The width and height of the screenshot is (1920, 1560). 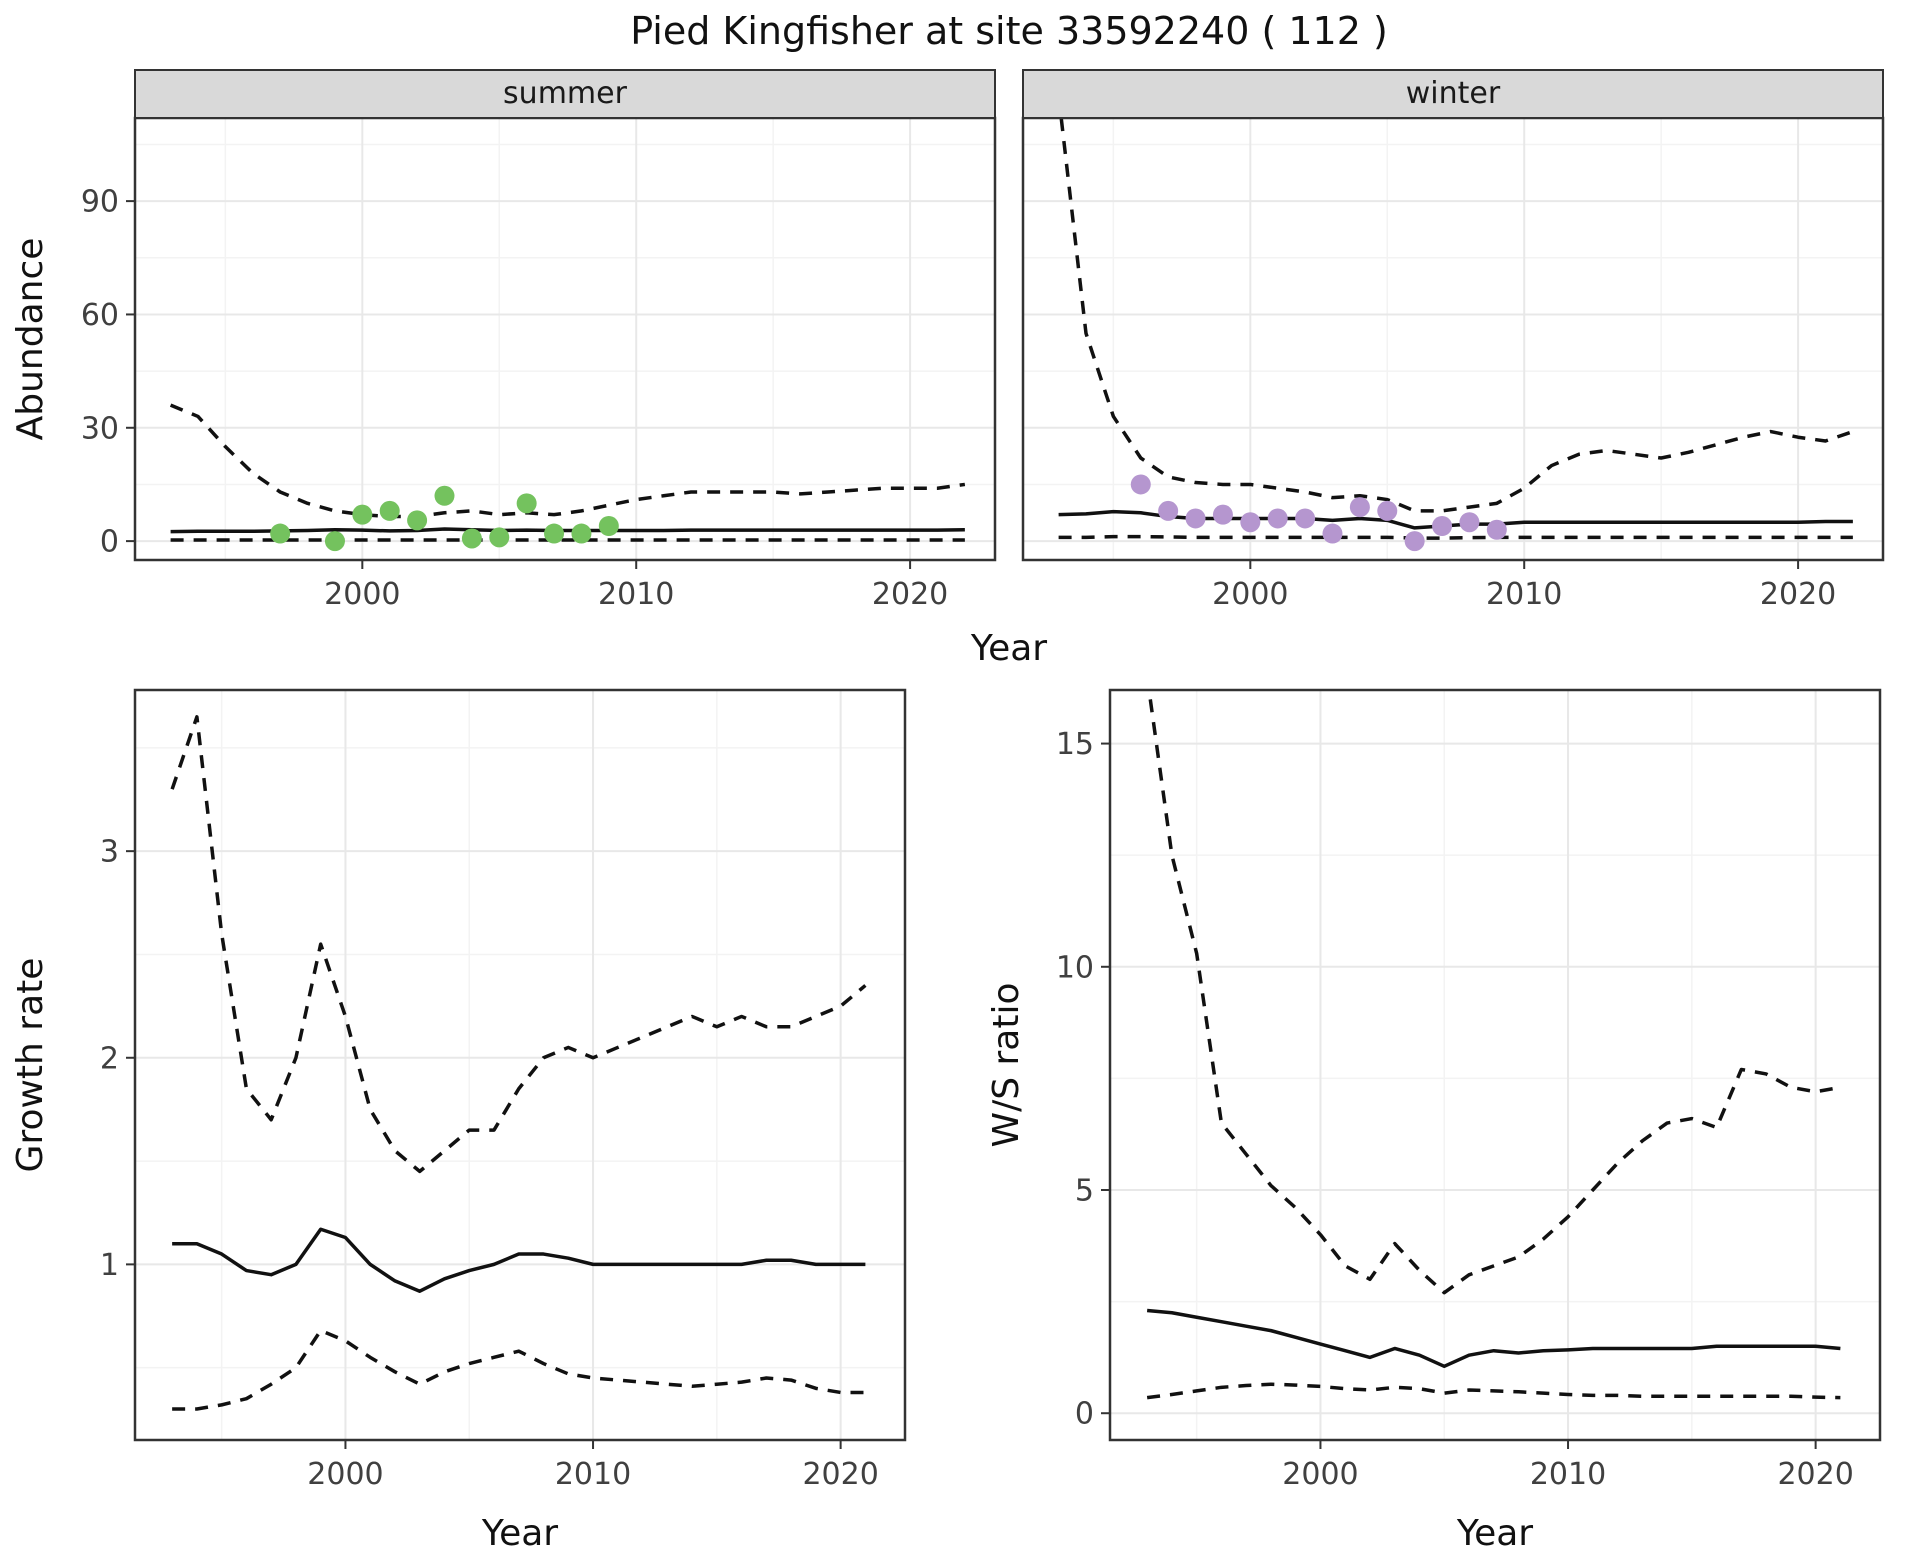 I want to click on y-tick-label: 15, so click(x=1075, y=744).